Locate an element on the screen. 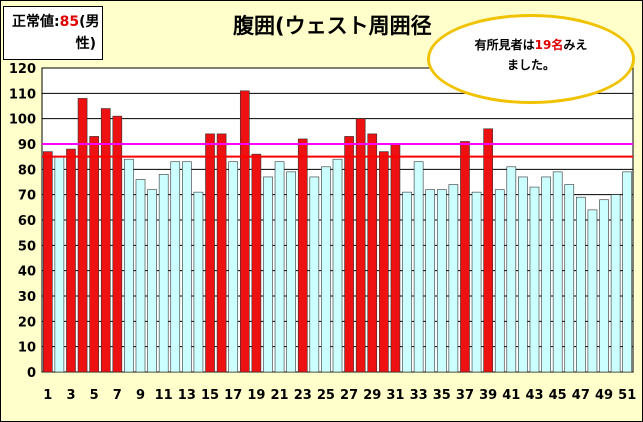 Image resolution: width=643 pixels, height=422 pixels. callout-text-pre: 有所見者は is located at coordinates (504, 45).